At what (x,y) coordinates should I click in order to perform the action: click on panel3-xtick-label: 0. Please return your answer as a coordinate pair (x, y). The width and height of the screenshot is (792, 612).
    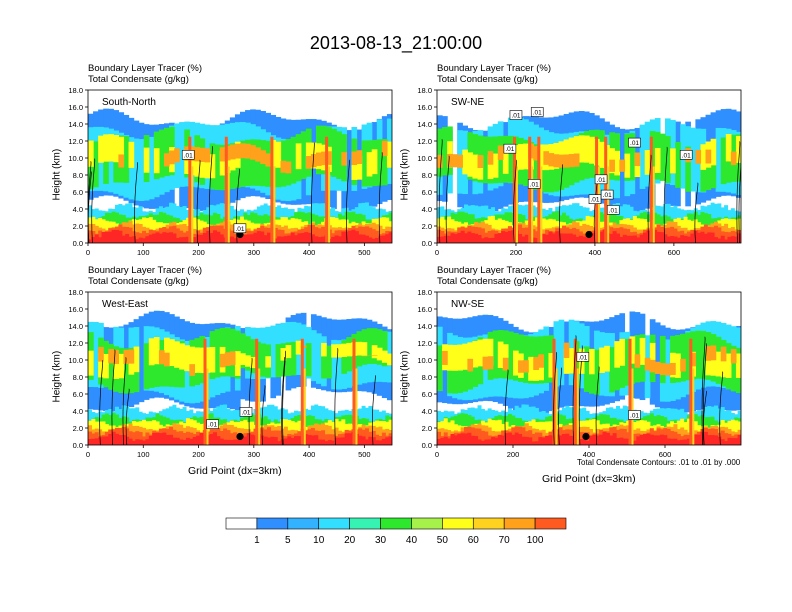
    Looking at the image, I should click on (88, 454).